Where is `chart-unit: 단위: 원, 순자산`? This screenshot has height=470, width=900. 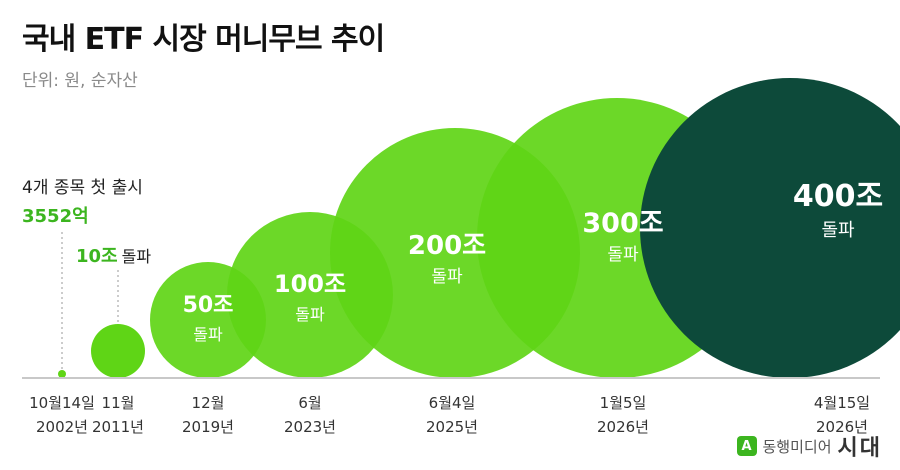
chart-unit: 단위: 원, 순자산 is located at coordinates (80, 81).